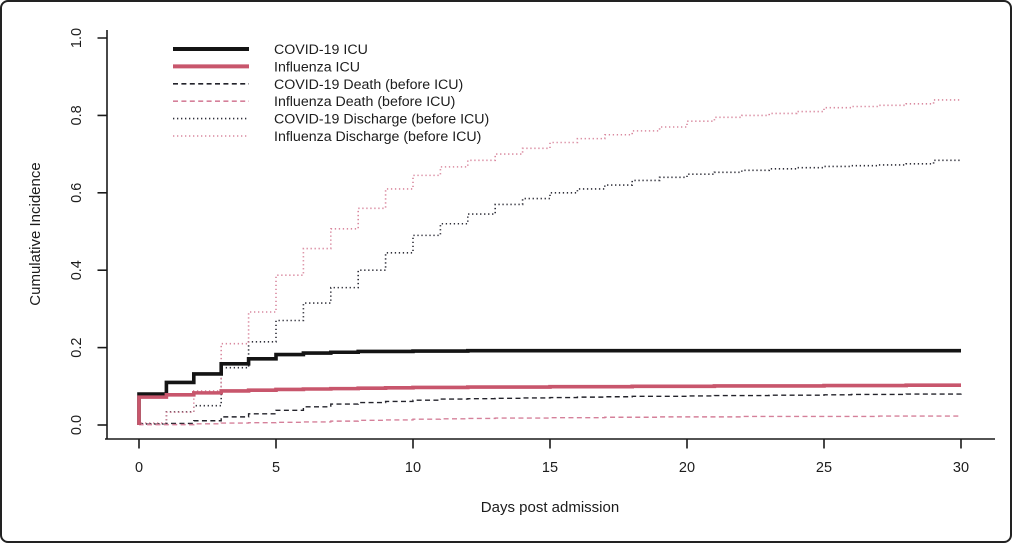  I want to click on legend-label-influenza-death-before-icu-: Influenza Death (before ICU), so click(364, 102).